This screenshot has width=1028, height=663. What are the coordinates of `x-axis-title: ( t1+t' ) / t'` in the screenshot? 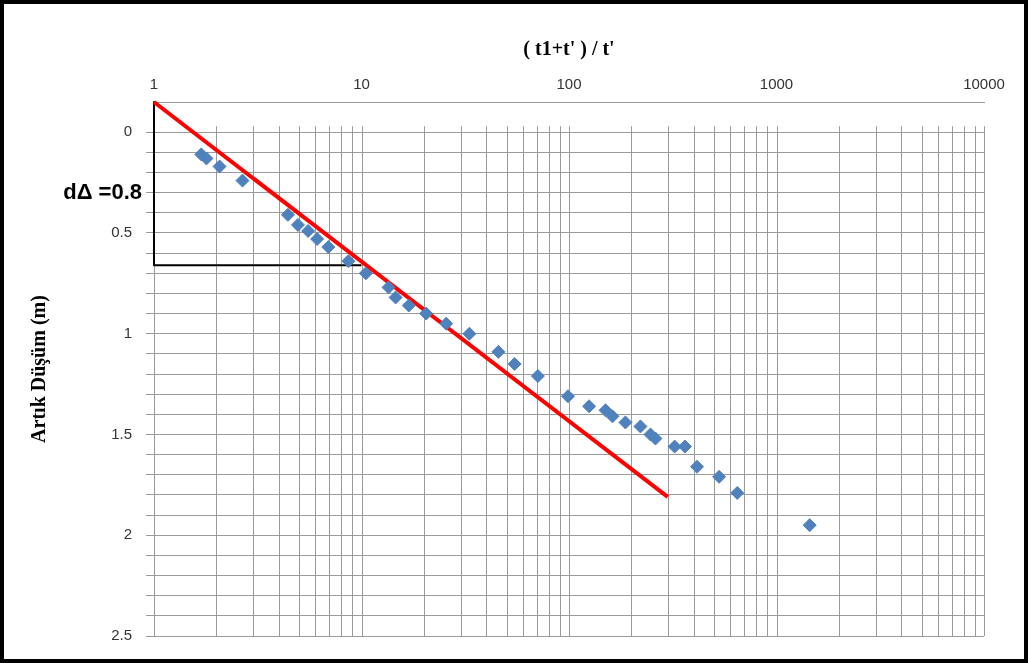 It's located at (569, 49).